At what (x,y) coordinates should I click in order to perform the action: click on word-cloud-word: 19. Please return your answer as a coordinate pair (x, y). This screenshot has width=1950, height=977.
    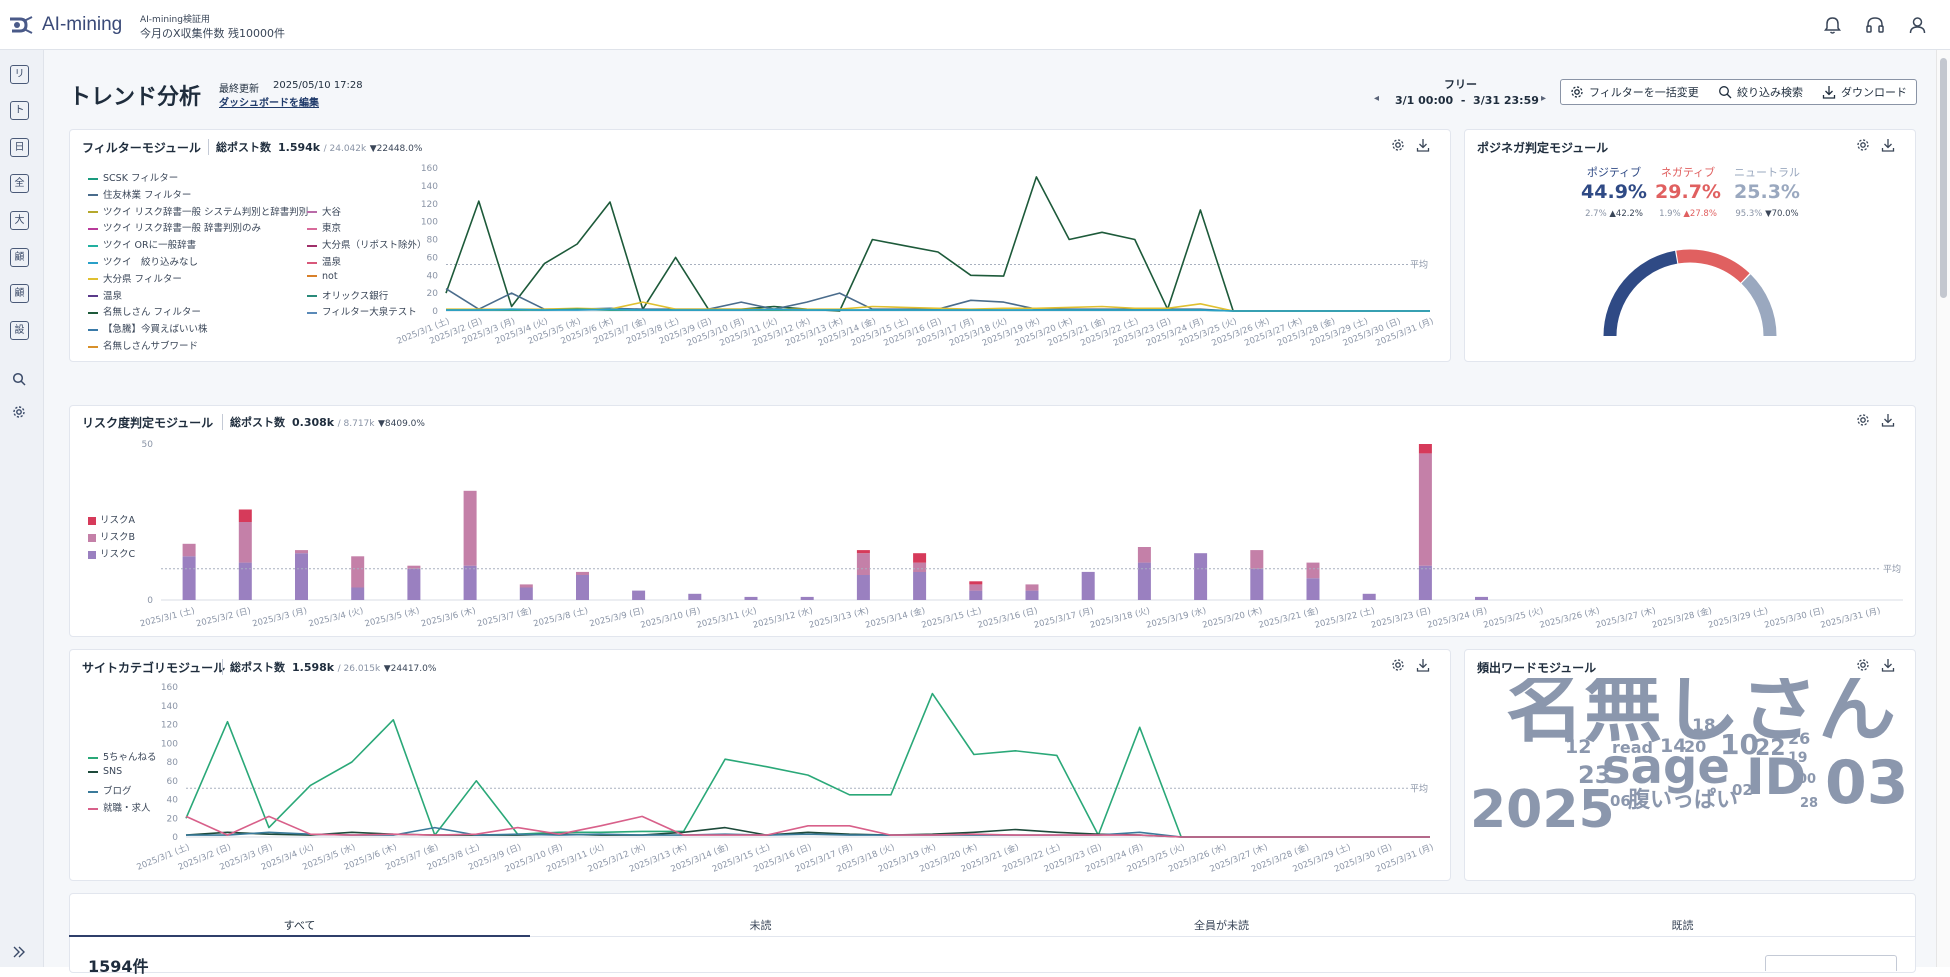
    Looking at the image, I should click on (1798, 758).